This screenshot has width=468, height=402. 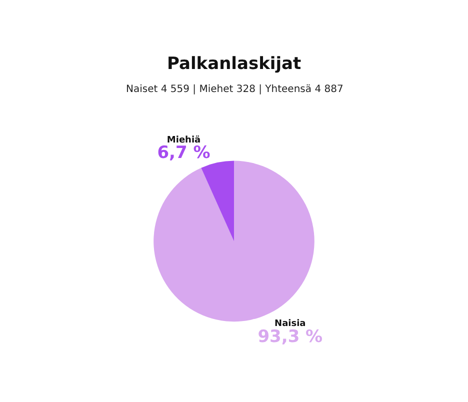 What do you see at coordinates (235, 89) in the screenshot?
I see `chart-subtitle: Naiset 4 559 | Miehet 328 | Yhteensä 4 887` at bounding box center [235, 89].